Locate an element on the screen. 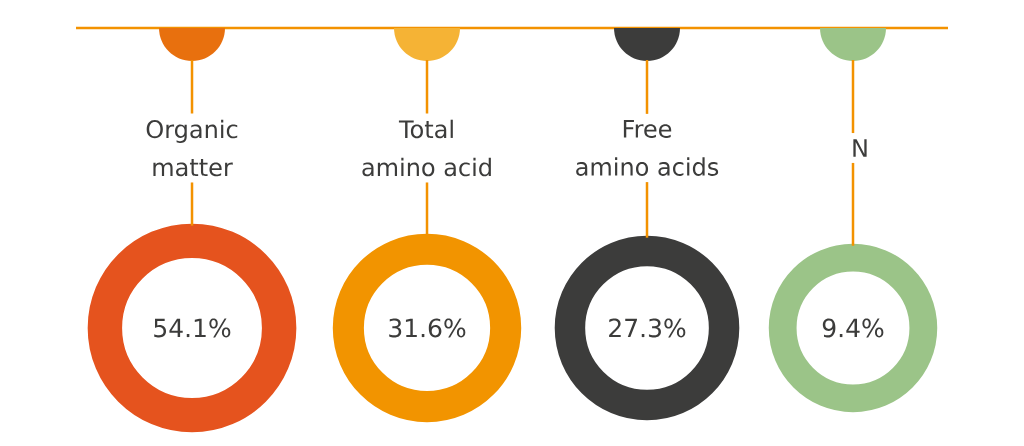 The height and width of the screenshot is (446, 1024). category-label: Free amino acids is located at coordinates (647, 148).